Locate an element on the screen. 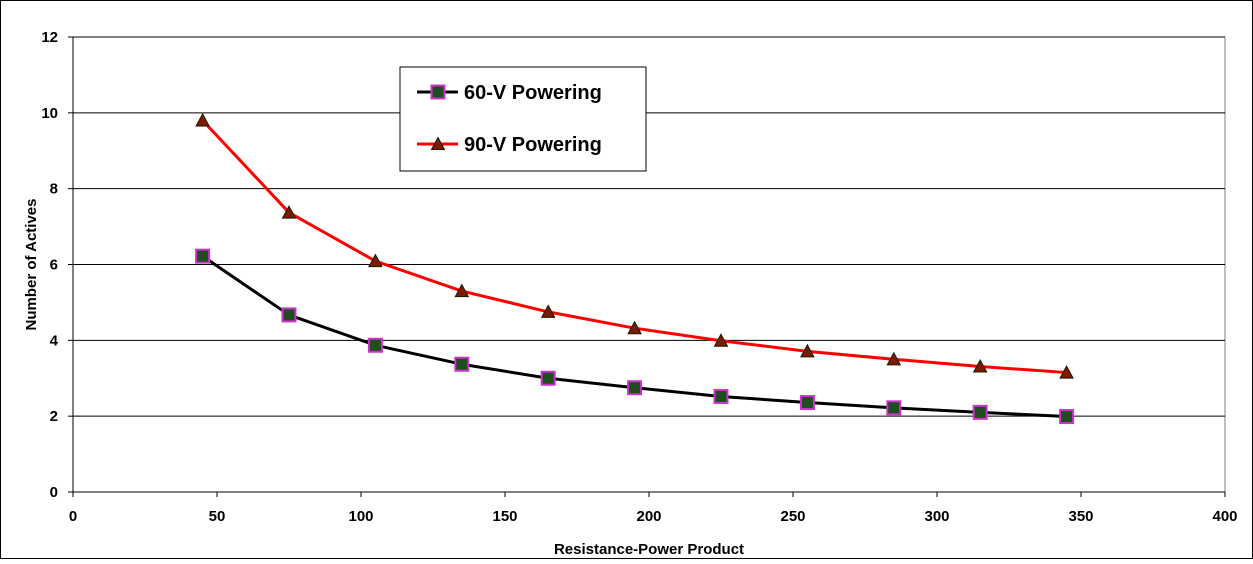 This screenshot has width=1253, height=564. x-tick-label-50: 50 is located at coordinates (217, 516).